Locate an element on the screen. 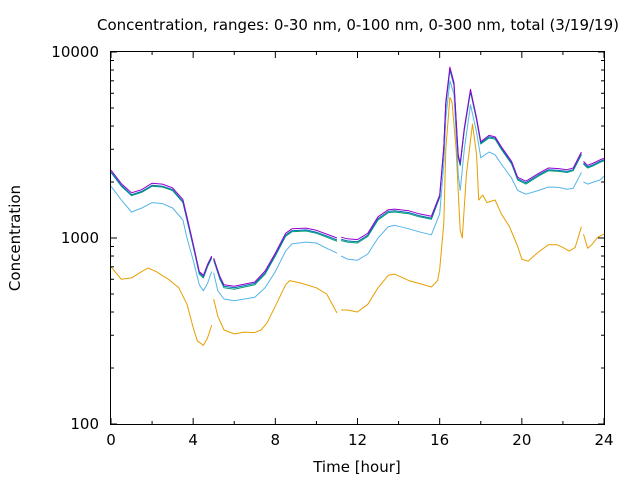  y-tick-label: 10000 is located at coordinates (75, 52).